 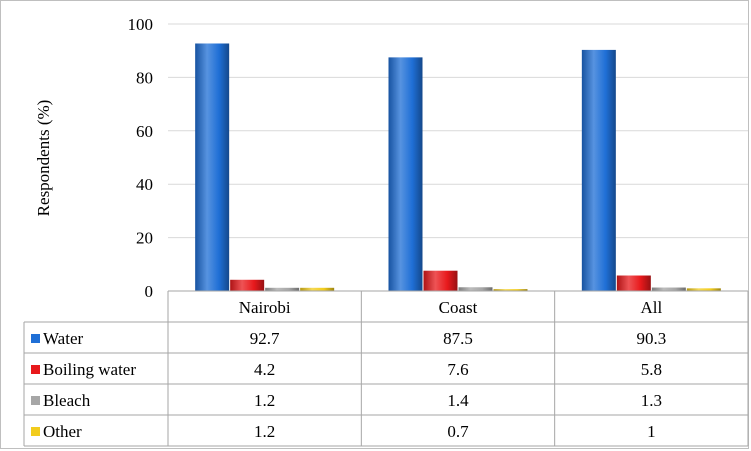 What do you see at coordinates (651, 338) in the screenshot?
I see `data-label: 90.3` at bounding box center [651, 338].